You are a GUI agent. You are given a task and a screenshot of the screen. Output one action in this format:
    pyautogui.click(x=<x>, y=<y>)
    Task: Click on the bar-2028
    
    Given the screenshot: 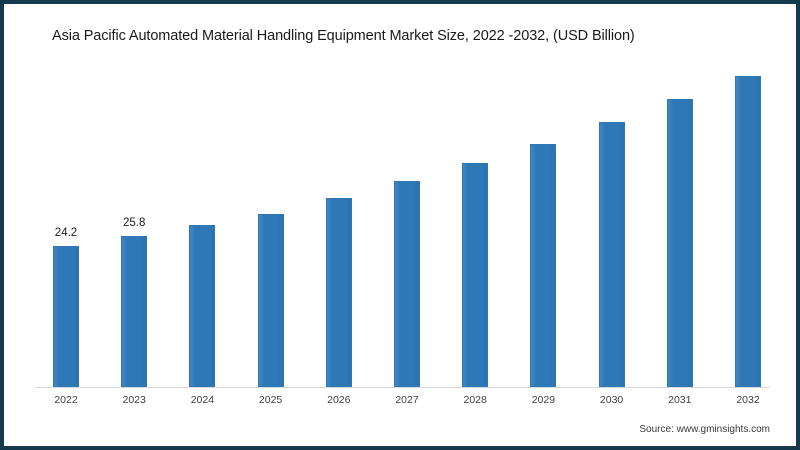 What is the action you would take?
    pyautogui.click(x=475, y=274)
    